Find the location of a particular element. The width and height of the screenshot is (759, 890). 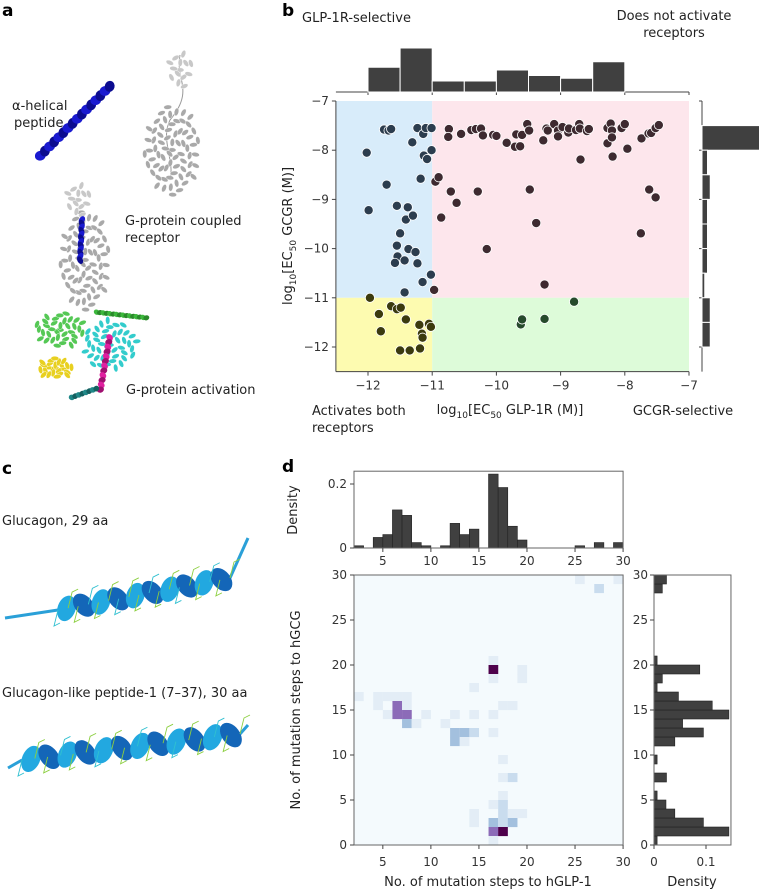

x-tick-label: 25 is located at coordinates (574, 561).